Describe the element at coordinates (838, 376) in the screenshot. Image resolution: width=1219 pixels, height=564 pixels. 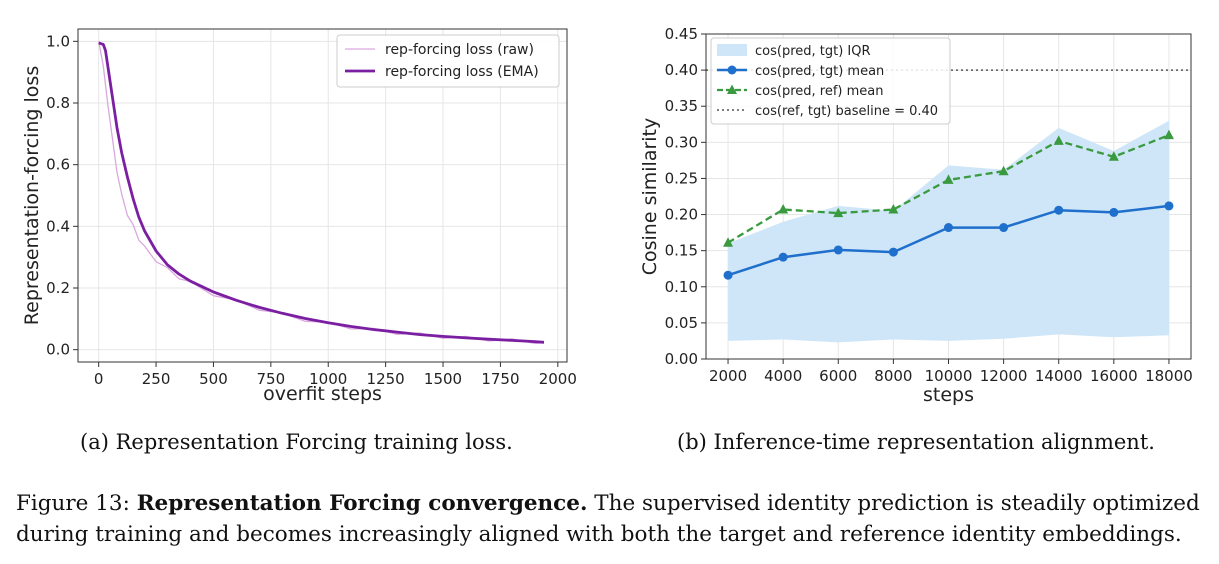
I see `x-tick-label: 6000` at that location.